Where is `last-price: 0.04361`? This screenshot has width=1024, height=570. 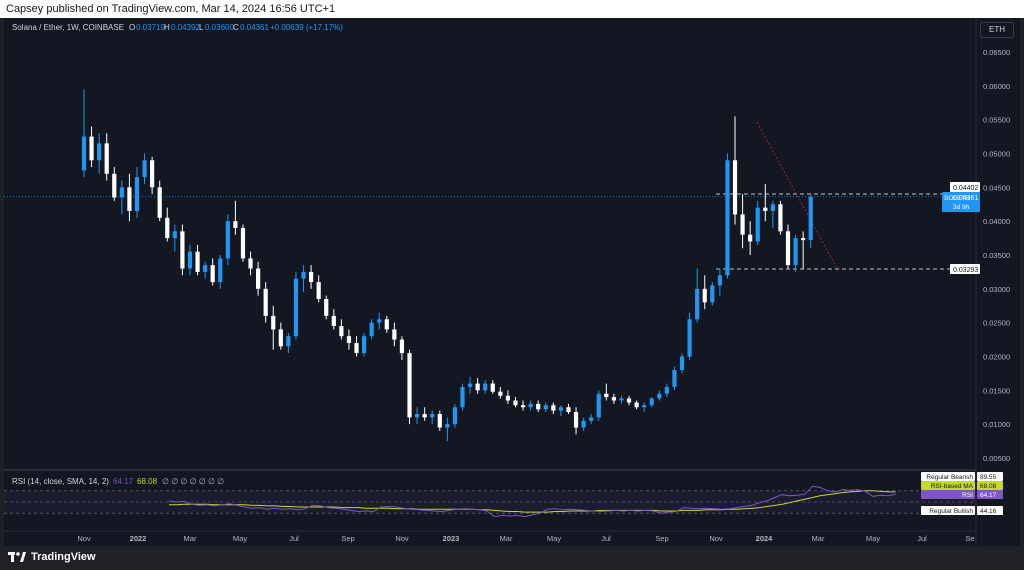
last-price: 0.04361 is located at coordinates (965, 198).